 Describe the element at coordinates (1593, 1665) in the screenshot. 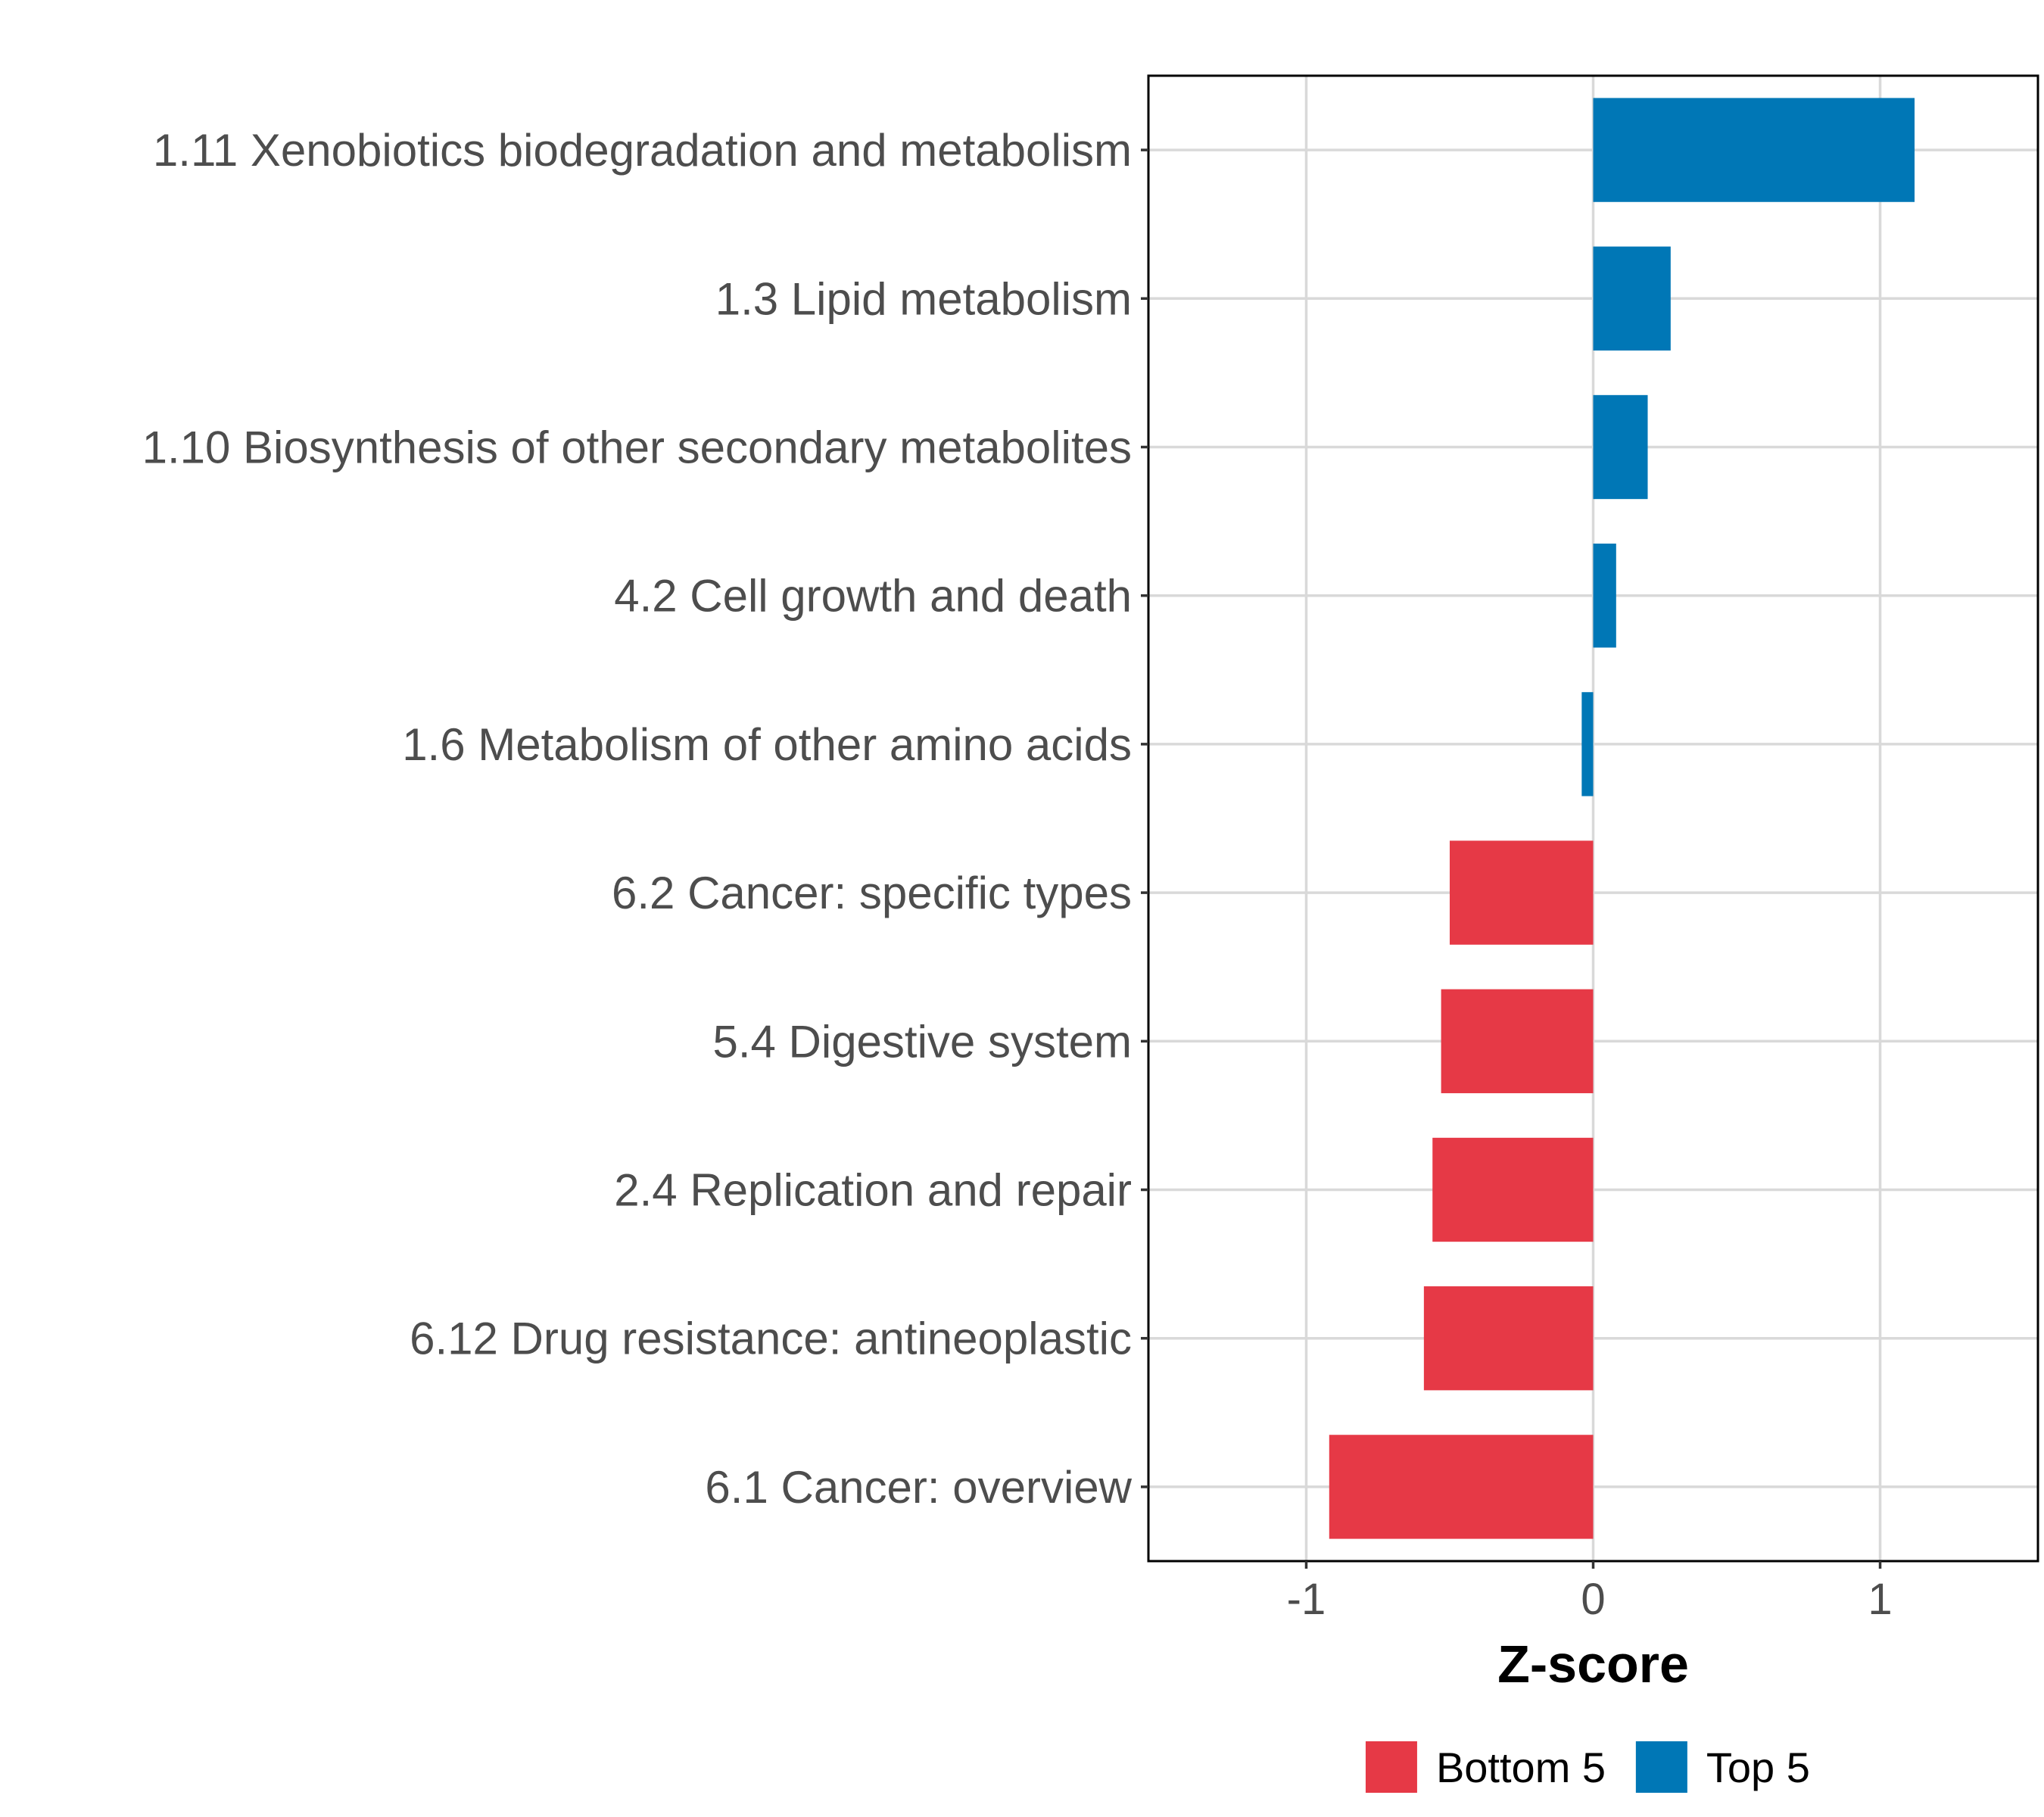

I see `x-axis-title: Z-score` at that location.